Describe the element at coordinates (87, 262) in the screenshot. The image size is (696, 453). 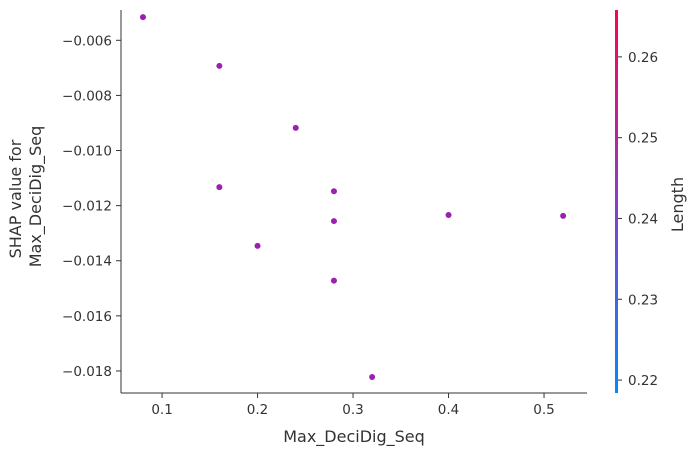
I see `y-tick-label: −0.014` at that location.